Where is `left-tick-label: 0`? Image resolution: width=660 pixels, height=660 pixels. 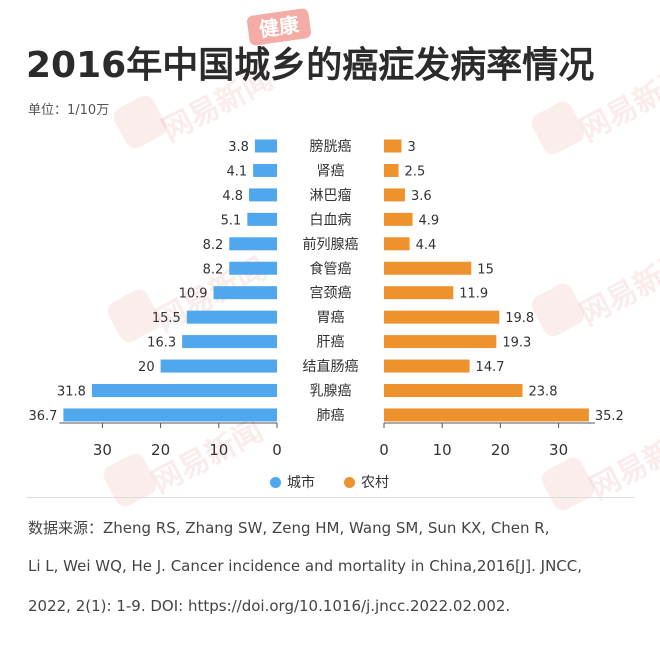 left-tick-label: 0 is located at coordinates (277, 450).